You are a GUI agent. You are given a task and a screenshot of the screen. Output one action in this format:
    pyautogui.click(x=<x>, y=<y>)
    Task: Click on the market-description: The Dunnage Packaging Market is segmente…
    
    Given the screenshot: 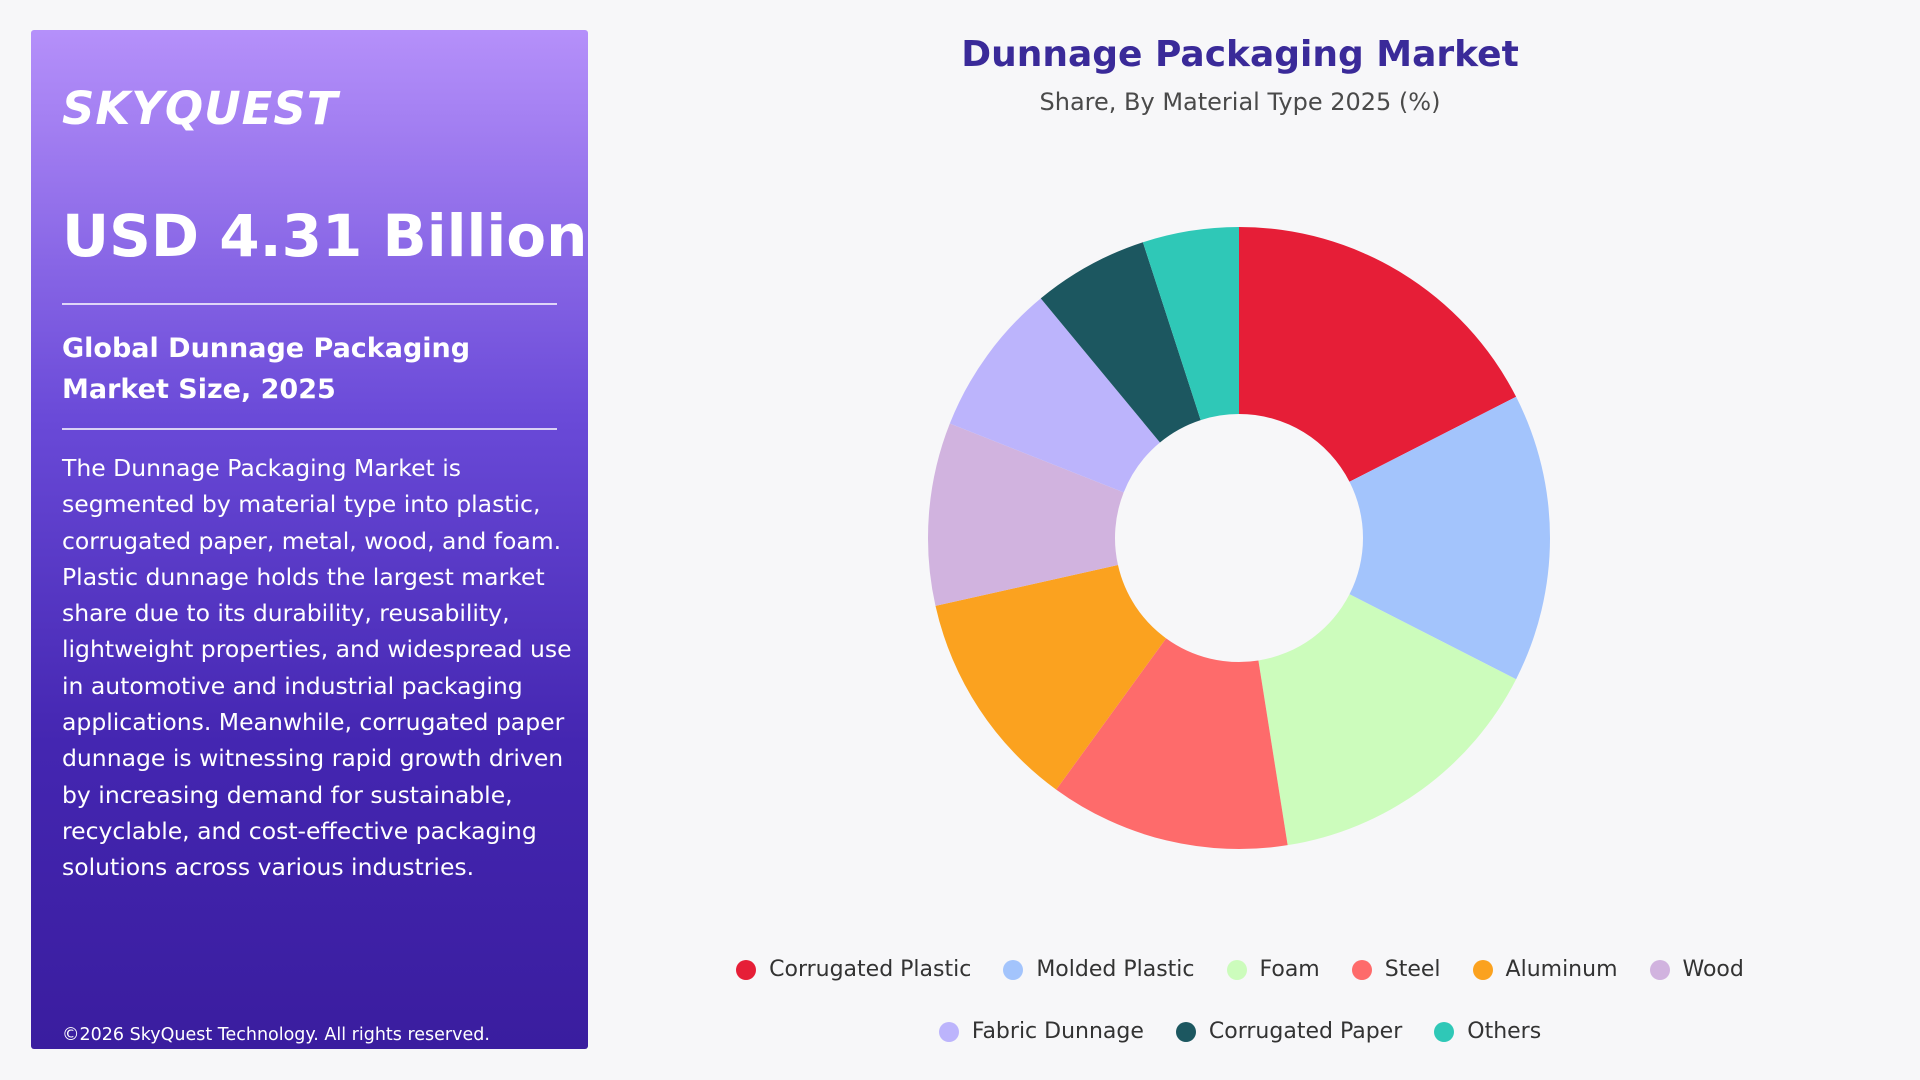 What is the action you would take?
    pyautogui.click(x=317, y=668)
    